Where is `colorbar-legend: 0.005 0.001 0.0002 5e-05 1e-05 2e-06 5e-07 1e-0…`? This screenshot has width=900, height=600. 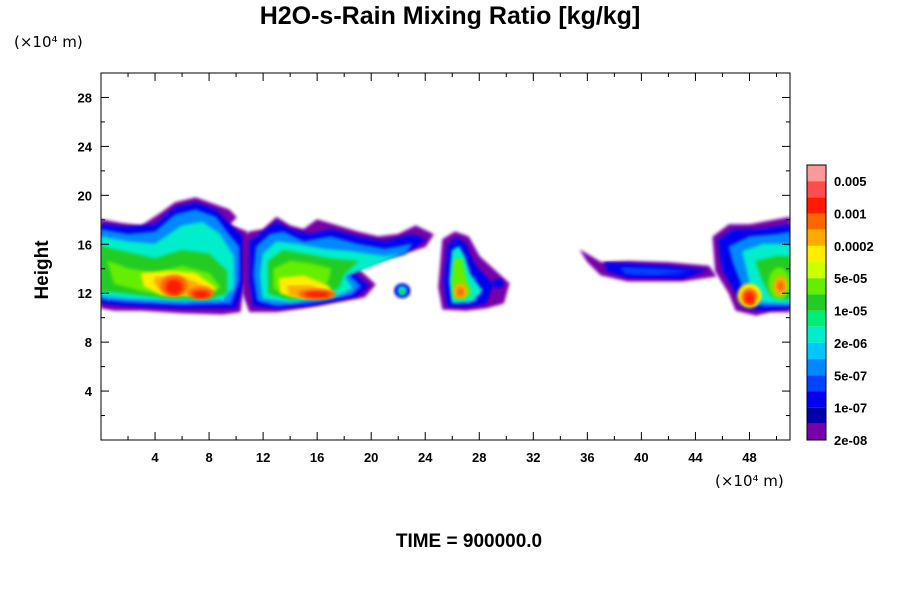
colorbar-legend: 0.005 0.001 0.0002 5e-05 1e-05 2e-06 5e-07 1e-0… is located at coordinates (840, 306).